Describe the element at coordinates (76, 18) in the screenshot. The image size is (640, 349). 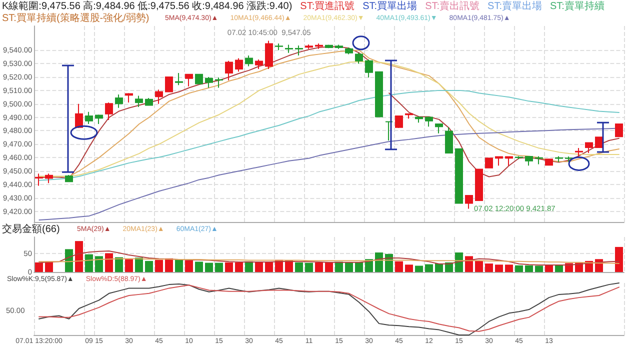
I see `text: ST:買單持續(策略選股-強化/弱勢)` at that location.